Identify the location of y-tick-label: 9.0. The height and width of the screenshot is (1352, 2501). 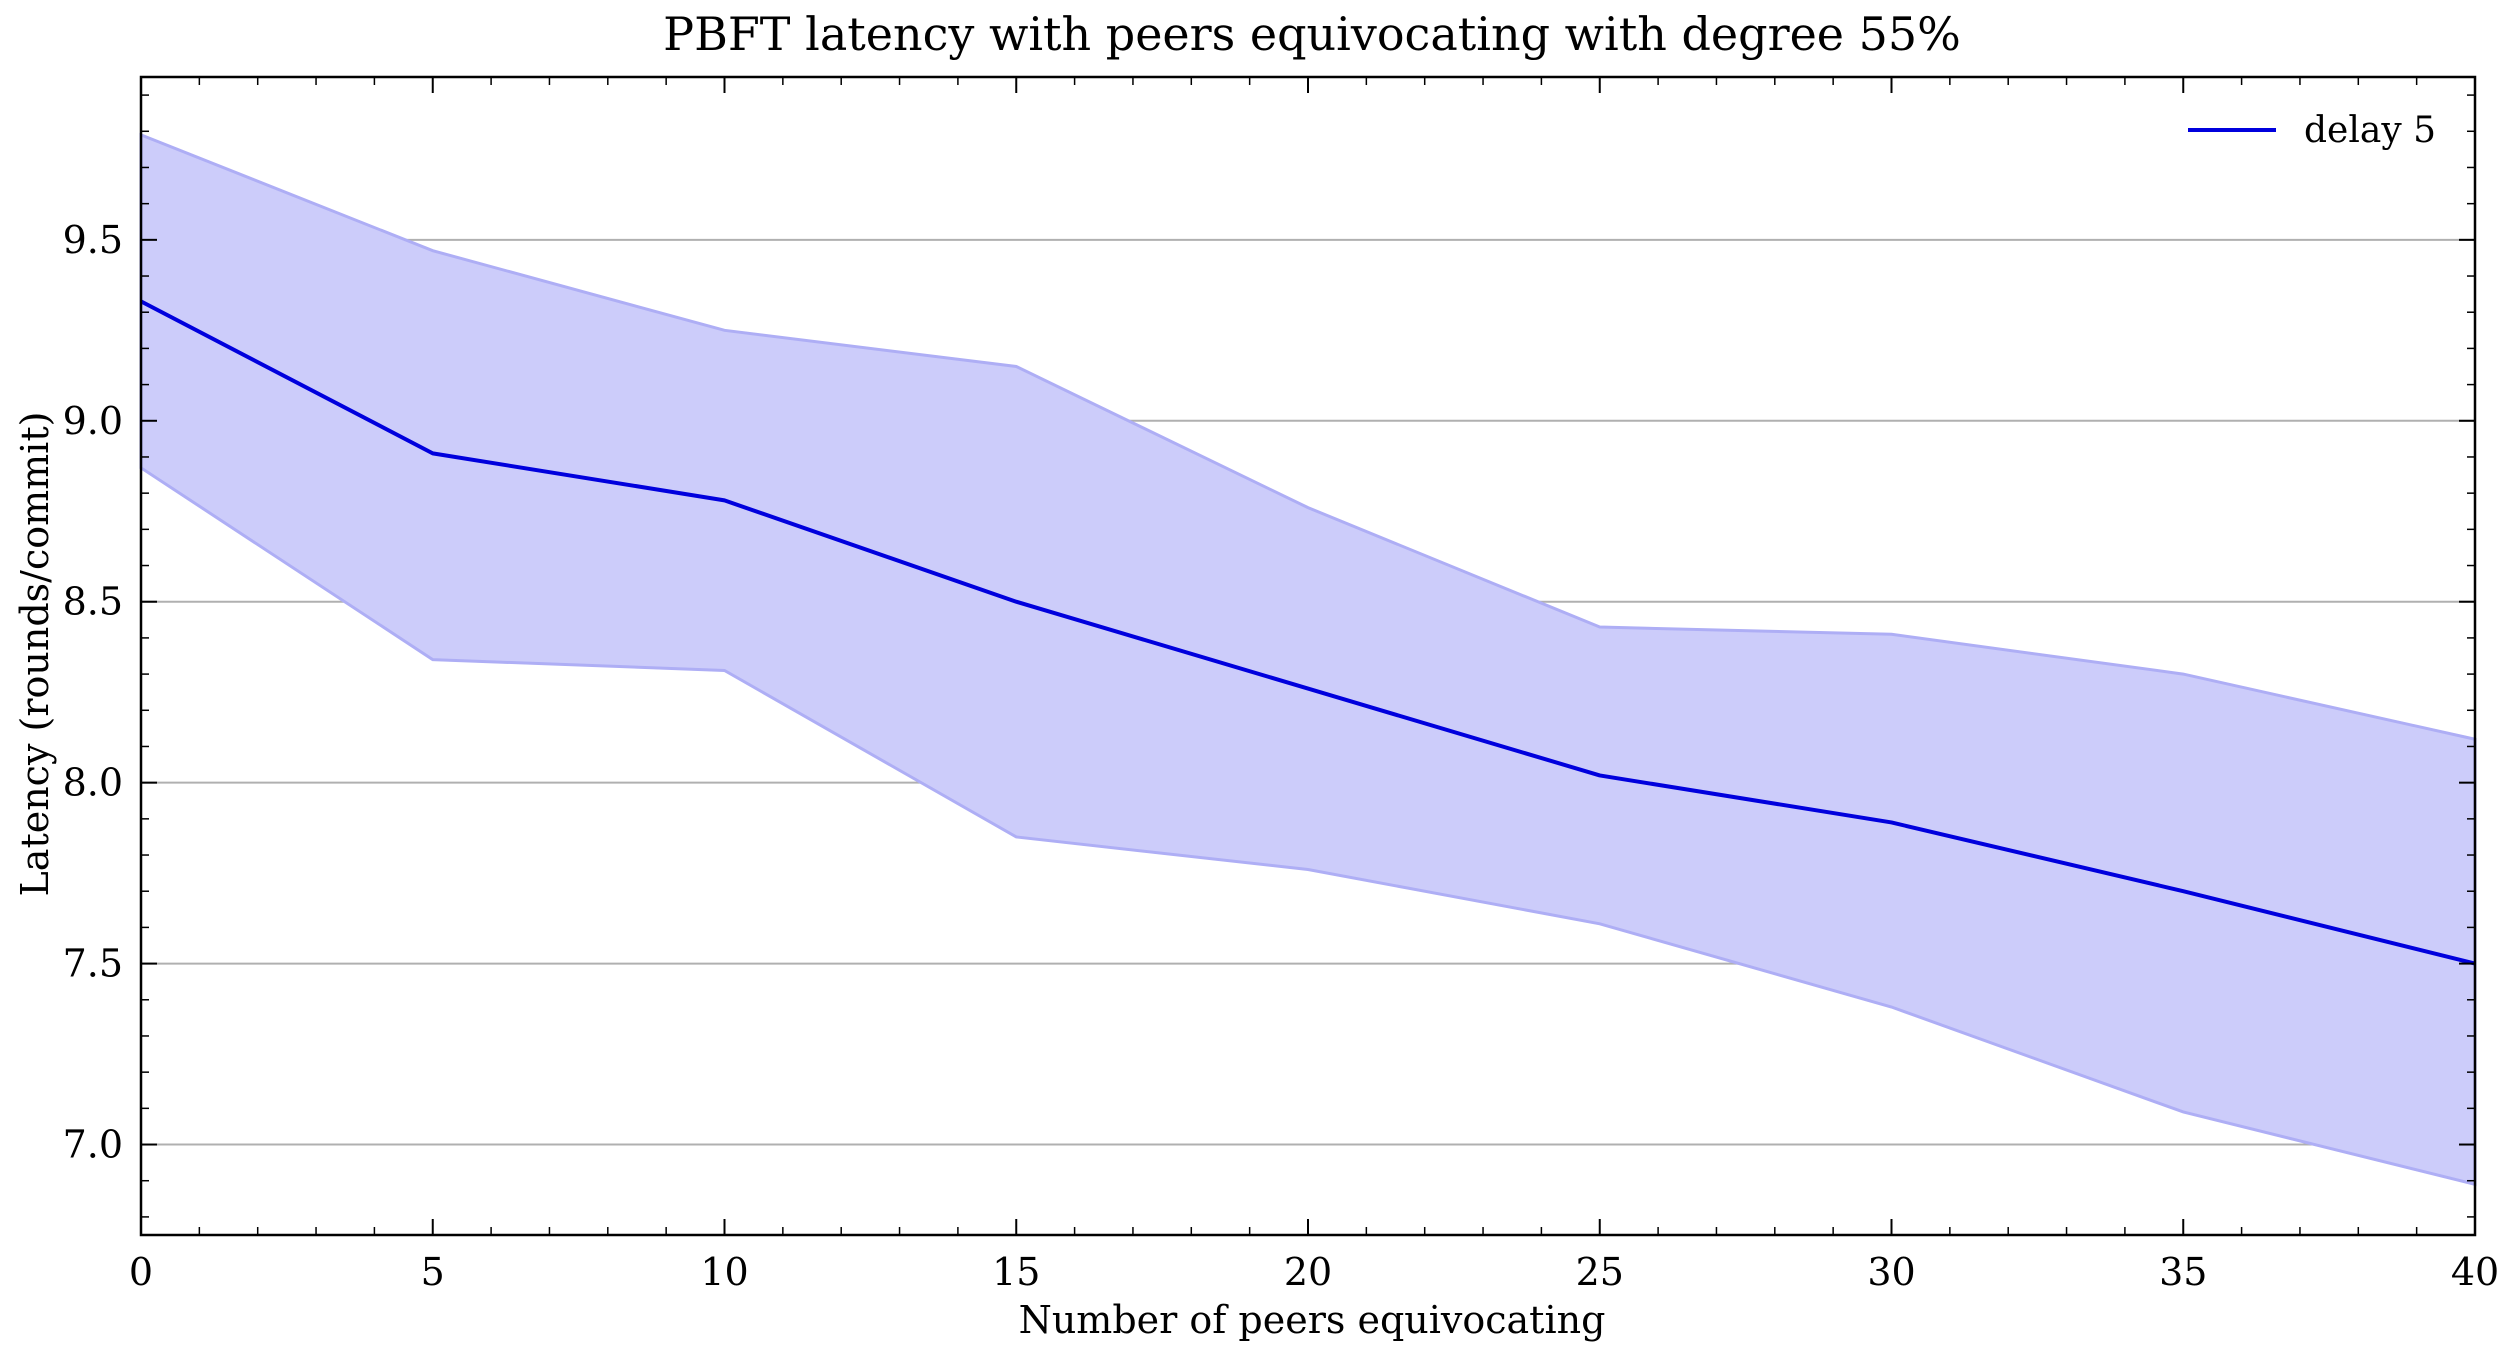
(93, 421).